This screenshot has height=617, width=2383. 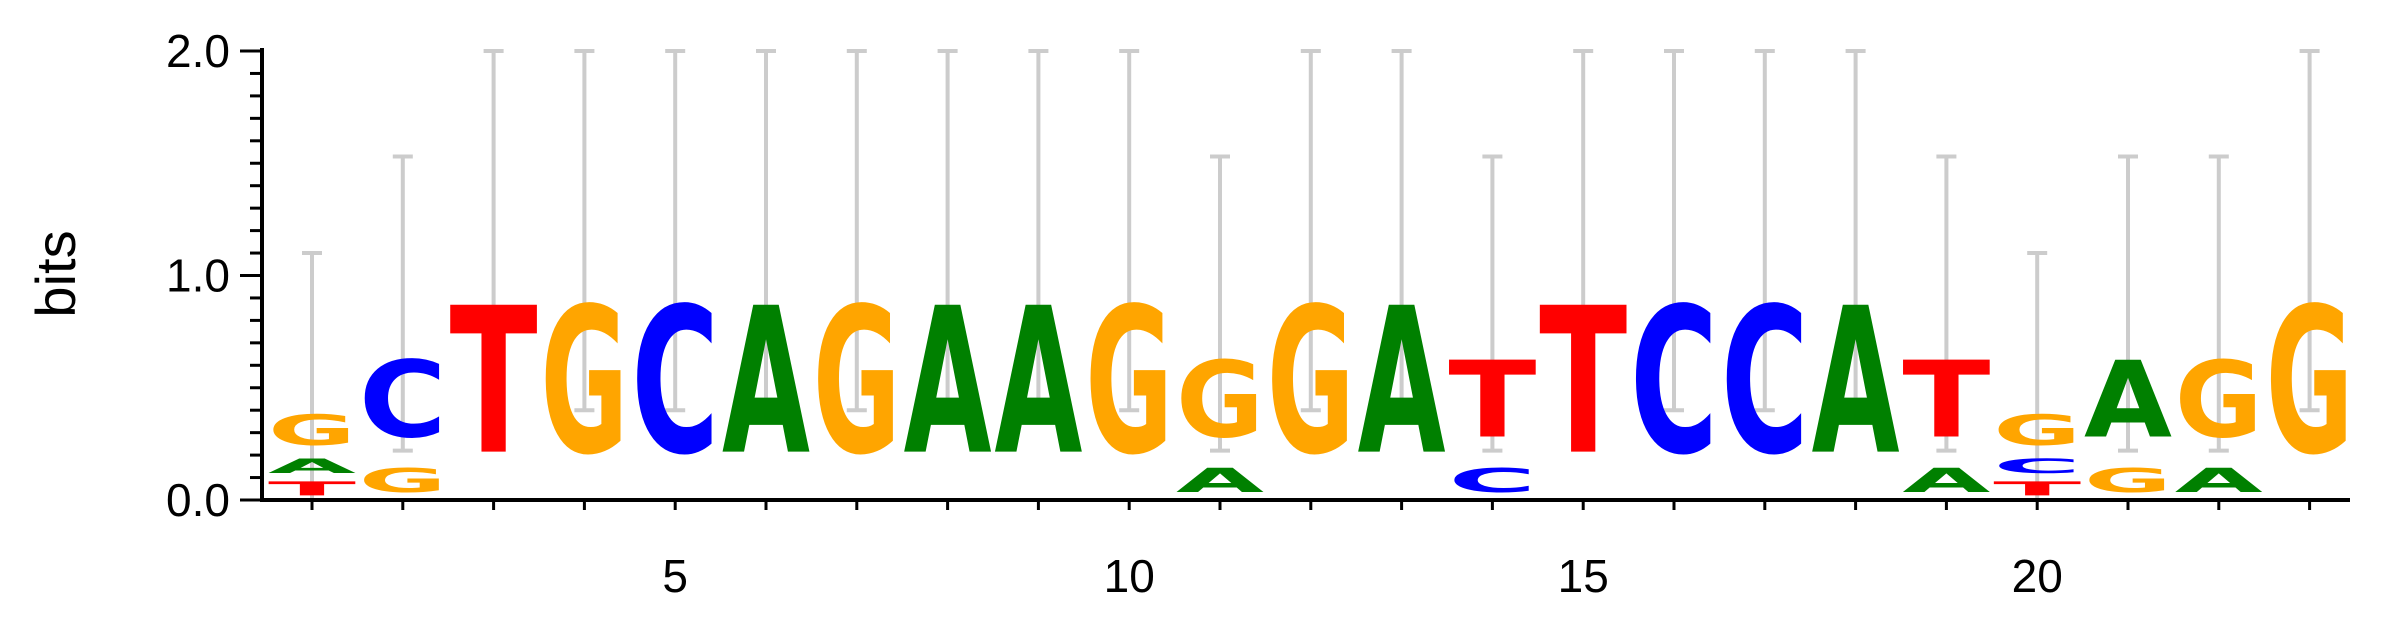 What do you see at coordinates (198, 276) in the screenshot?
I see `y-tick-label: 1.0` at bounding box center [198, 276].